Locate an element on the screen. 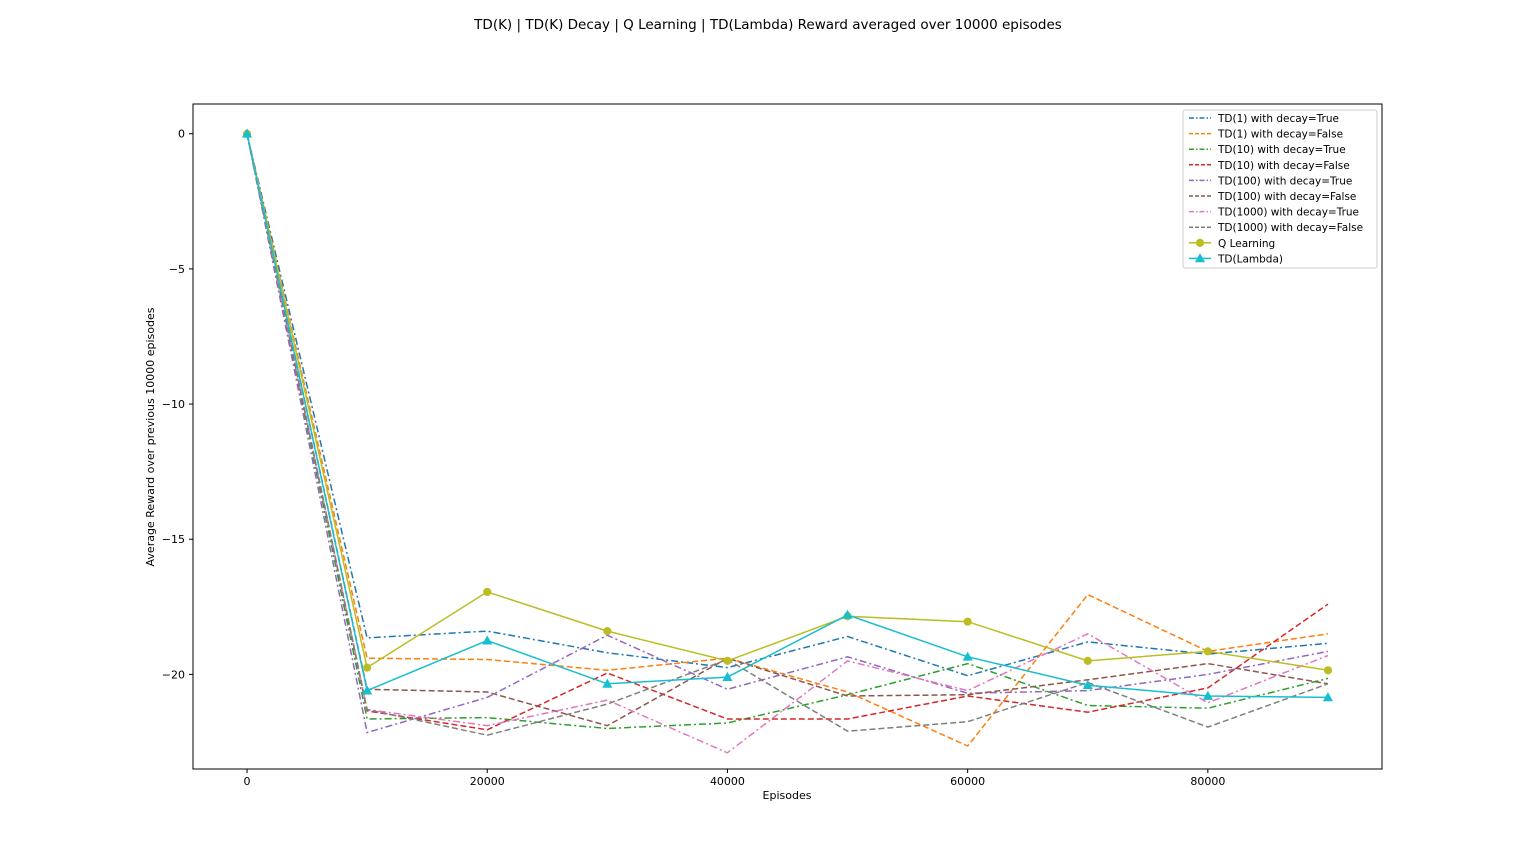  legend-entry: TD(10) with decay=True is located at coordinates (1267, 150).